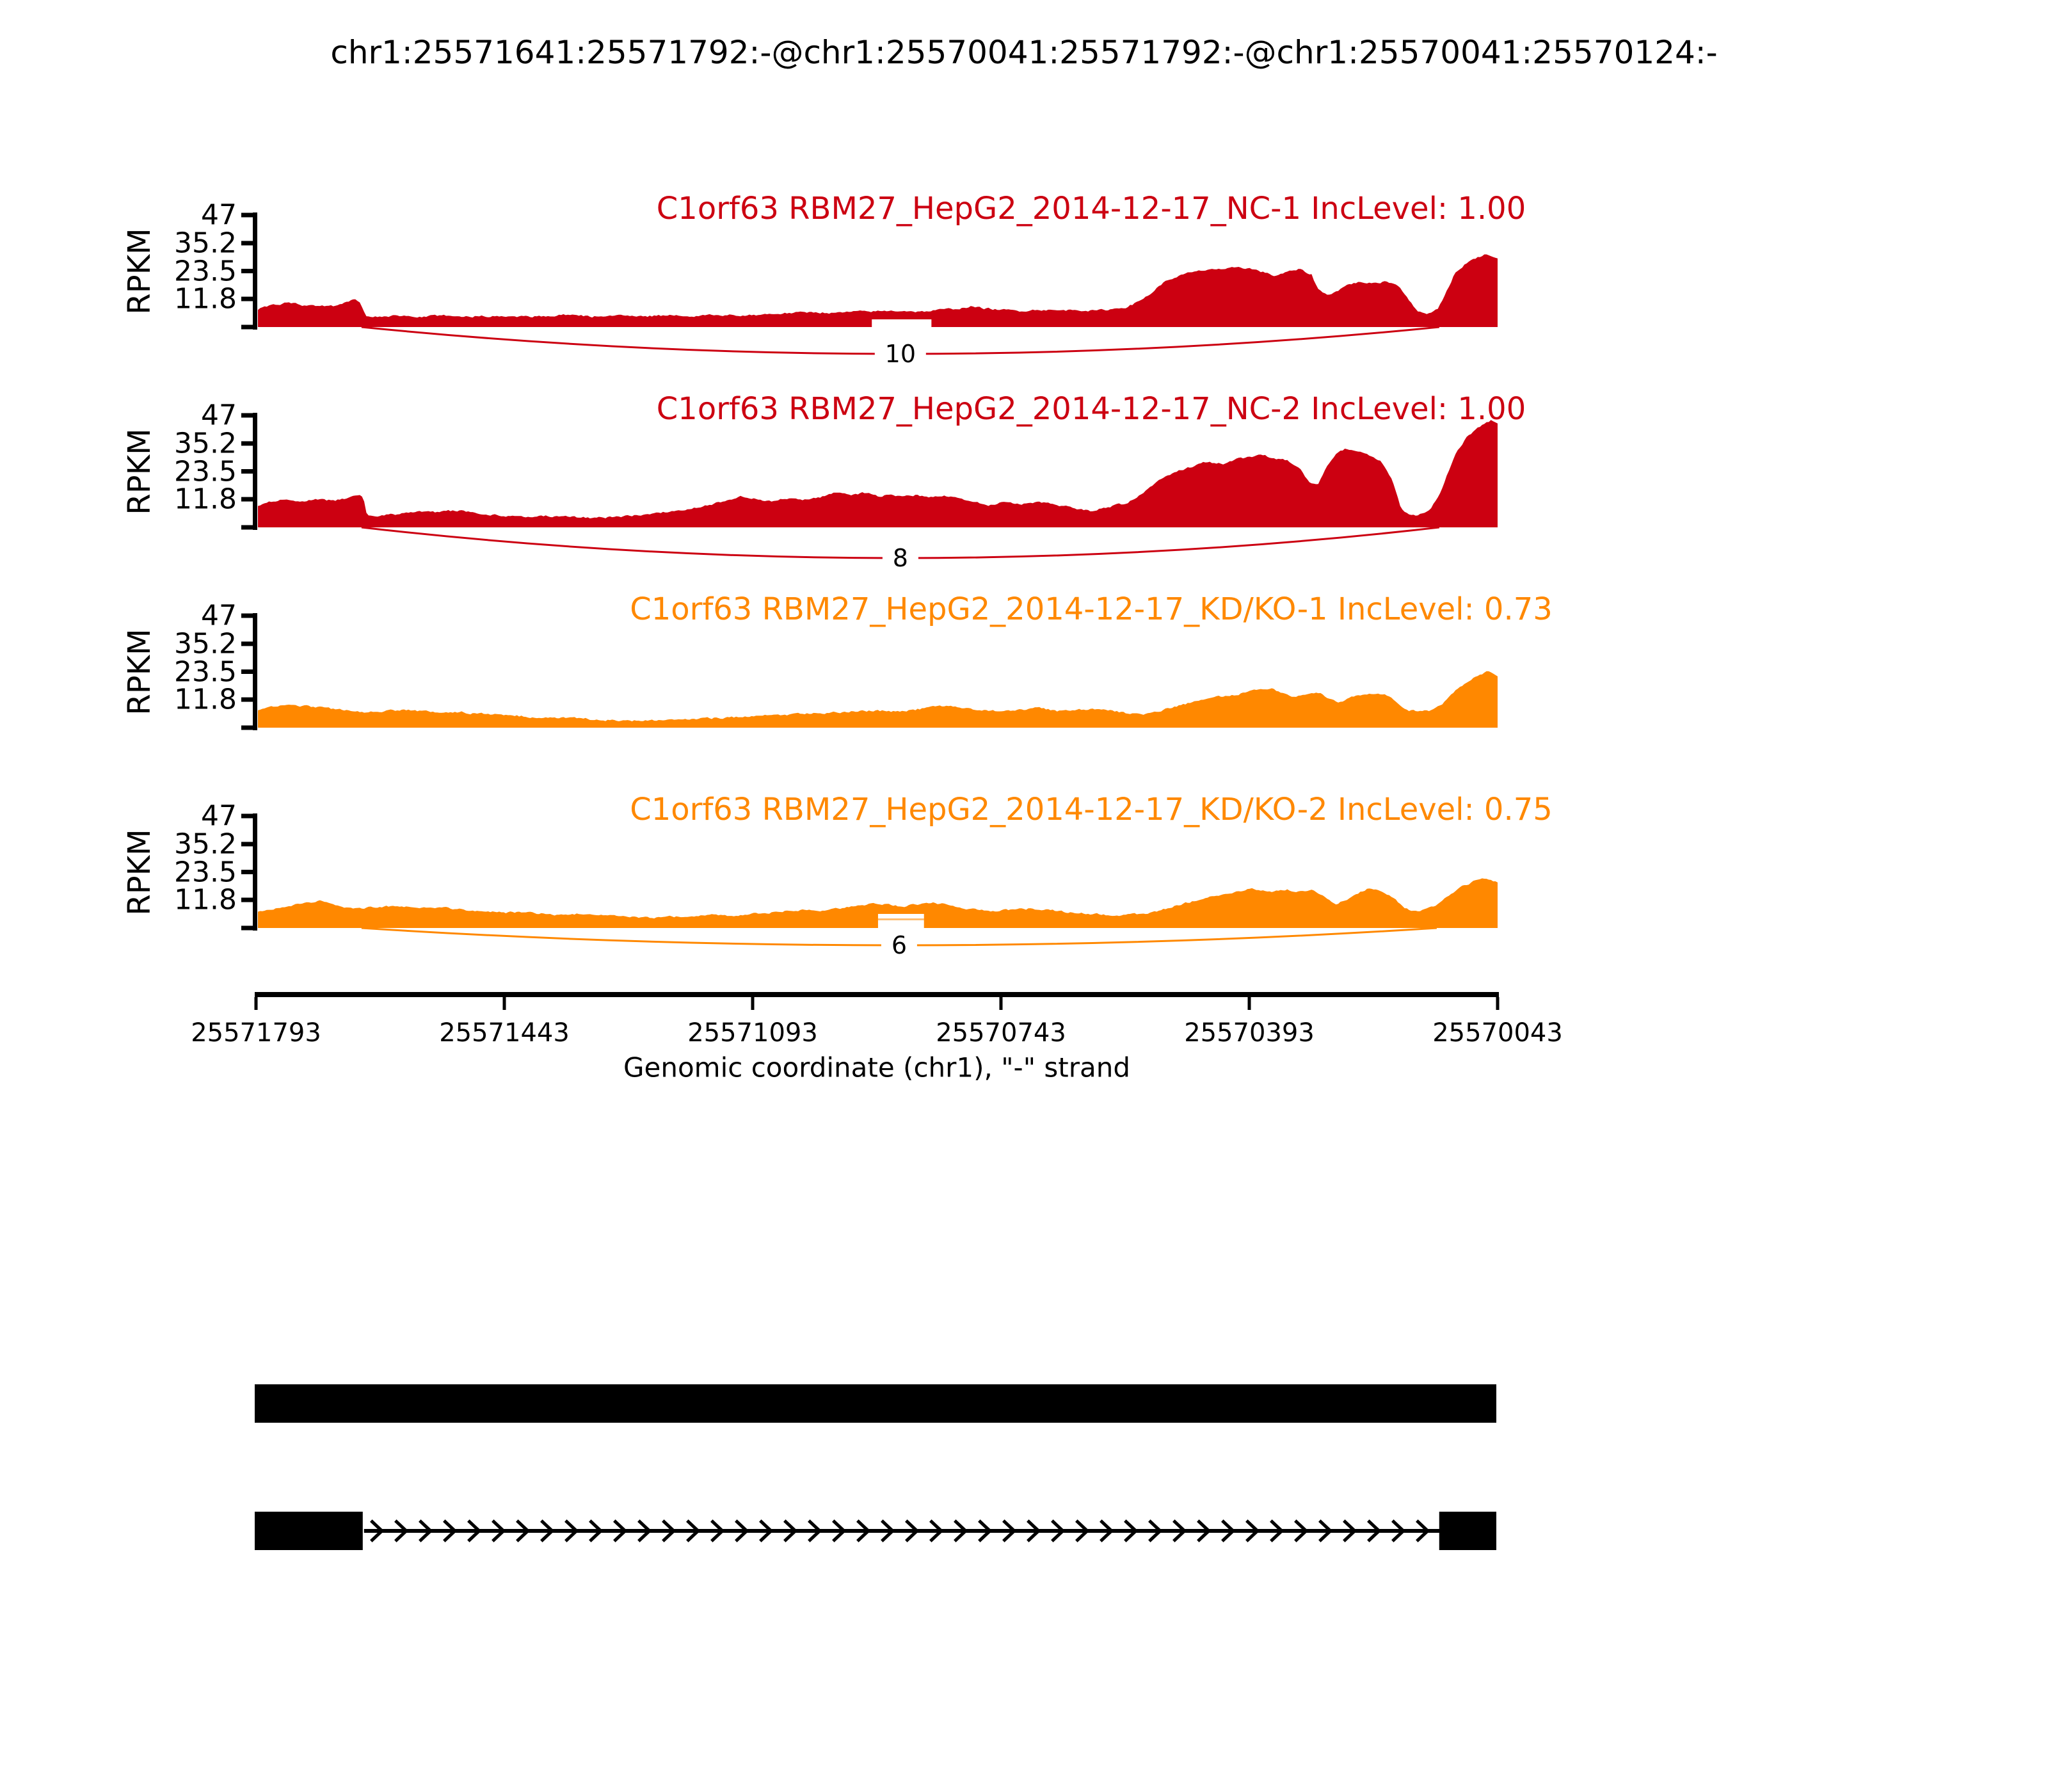 The image size is (2048, 1792). What do you see at coordinates (877, 1068) in the screenshot?
I see `x-axis-title: Genomic coordinate (chr1), "-" strand` at bounding box center [877, 1068].